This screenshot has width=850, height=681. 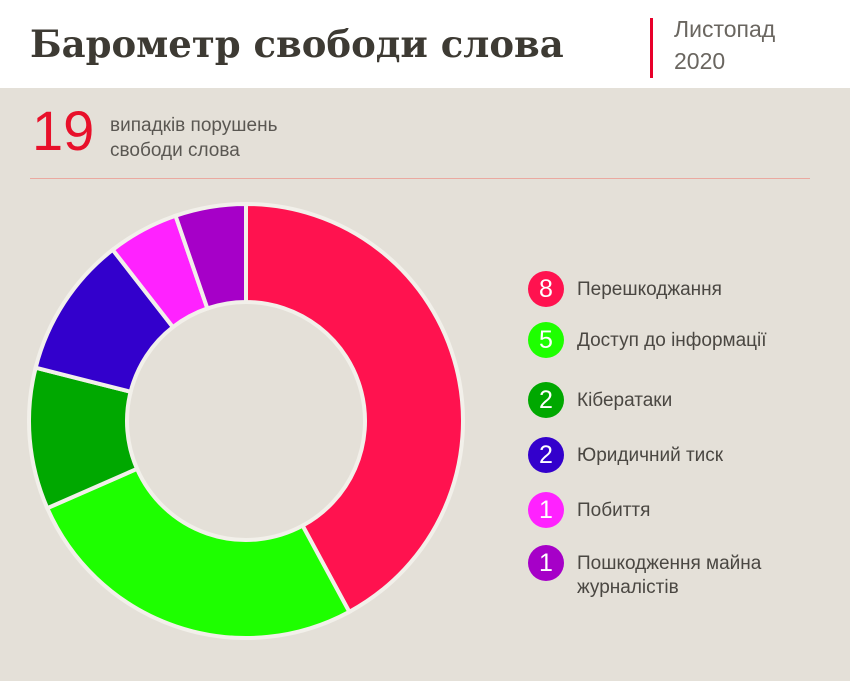 What do you see at coordinates (546, 340) in the screenshot?
I see `legend-value: 5` at bounding box center [546, 340].